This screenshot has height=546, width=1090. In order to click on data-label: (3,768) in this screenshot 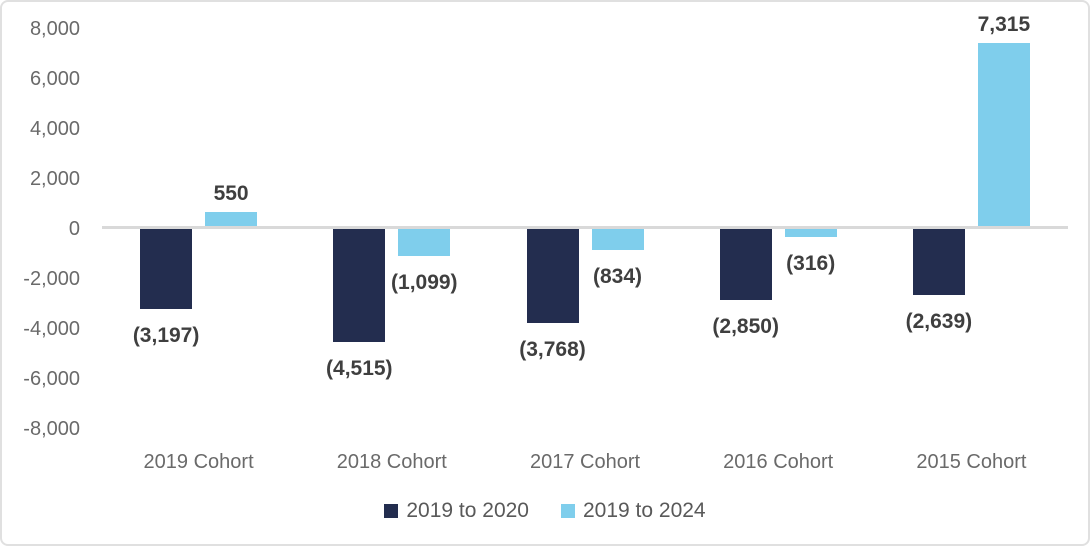, I will do `click(552, 350)`.